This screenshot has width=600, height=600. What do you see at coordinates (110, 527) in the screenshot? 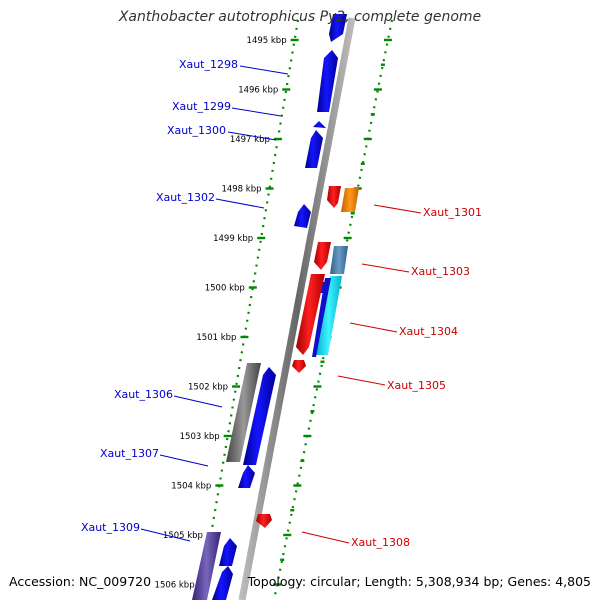
I see `gene-label-xaut-1309: Xaut_1309` at bounding box center [110, 527].